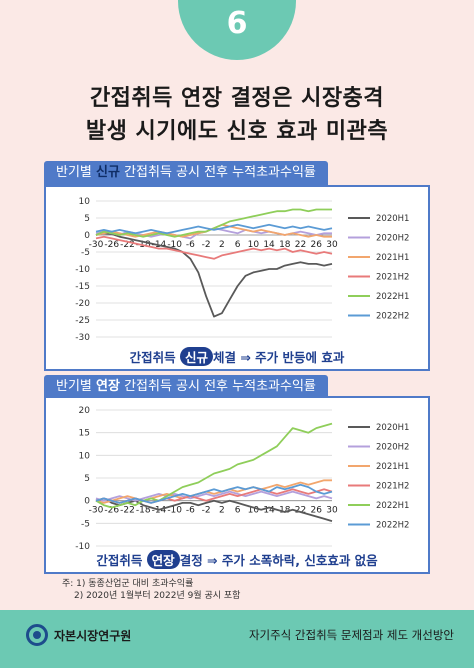  What do you see at coordinates (108, 386) in the screenshot?
I see `chart2-tab-highlight: 연장` at bounding box center [108, 386].